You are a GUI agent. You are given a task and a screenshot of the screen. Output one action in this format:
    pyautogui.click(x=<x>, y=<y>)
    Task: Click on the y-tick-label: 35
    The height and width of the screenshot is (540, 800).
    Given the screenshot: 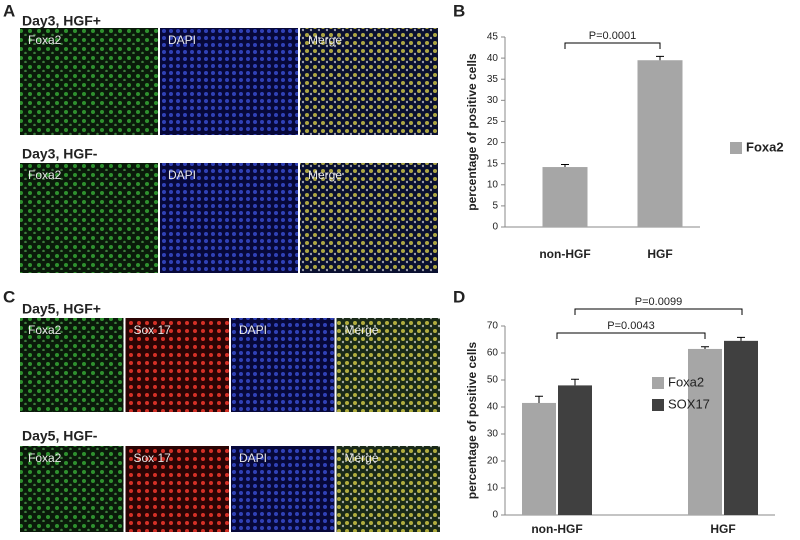 What is the action you would take?
    pyautogui.click(x=493, y=79)
    